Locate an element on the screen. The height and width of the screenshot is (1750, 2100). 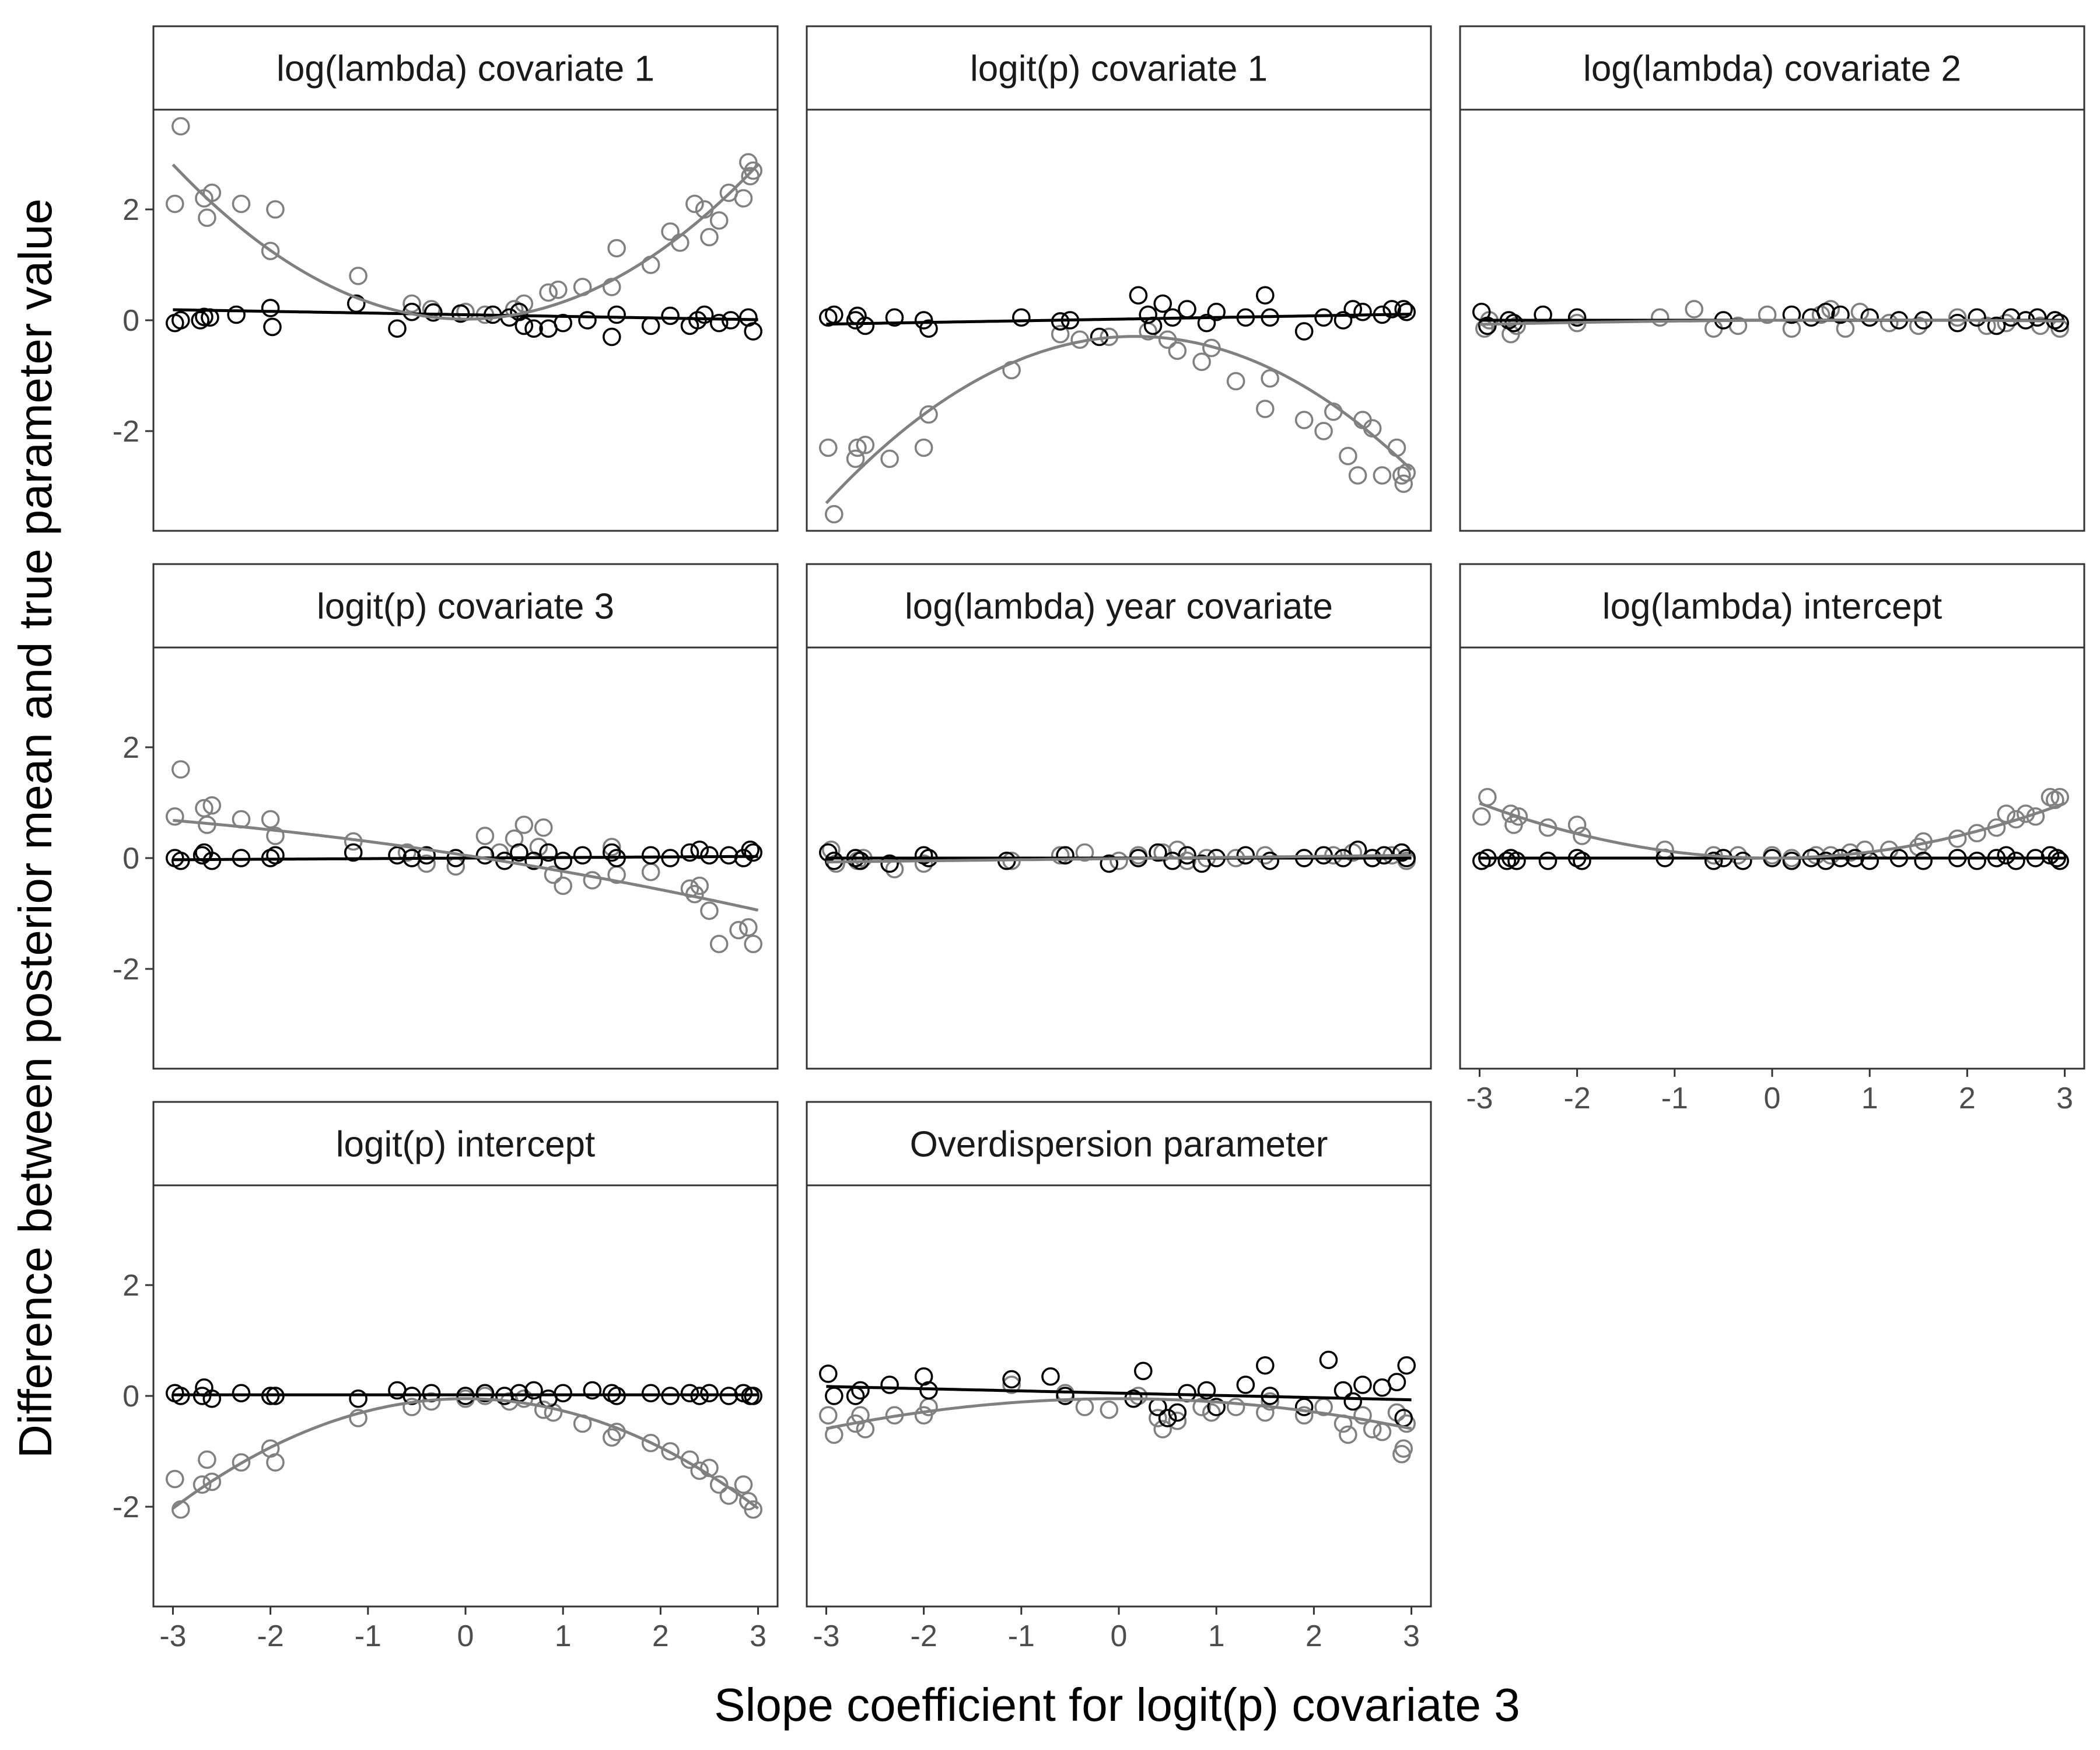
y-tick-label: 0 is located at coordinates (131, 1396).